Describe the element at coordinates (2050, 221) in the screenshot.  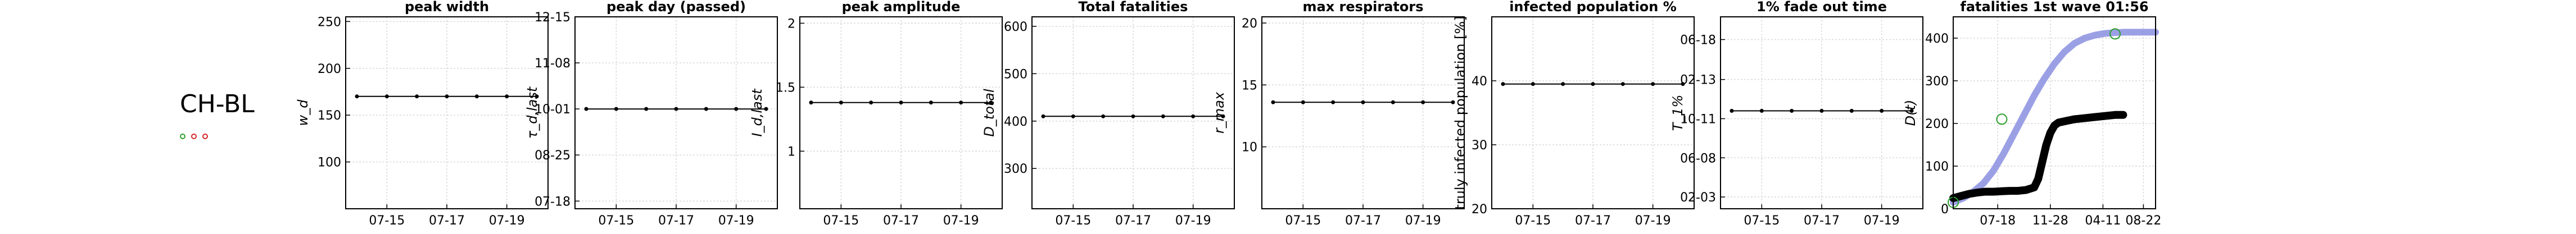
I see `x-tick-label: 11-28` at that location.